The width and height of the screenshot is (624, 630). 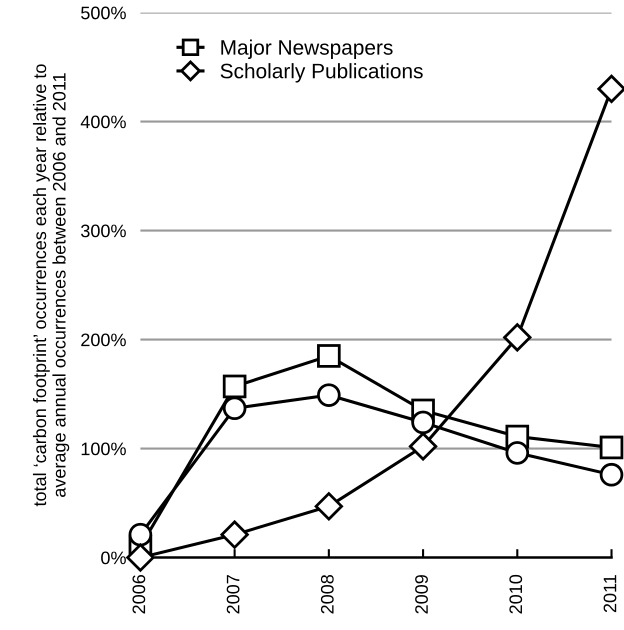 What do you see at coordinates (307, 49) in the screenshot?
I see `legend-label: Major Newspapers` at bounding box center [307, 49].